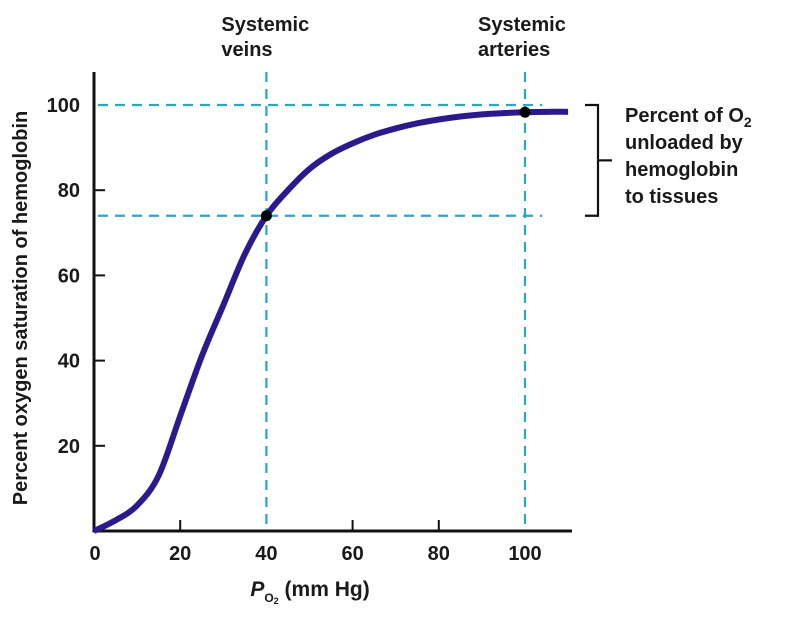 The image size is (794, 619). Describe the element at coordinates (69, 447) in the screenshot. I see `y-tick-label-20: 20` at that location.